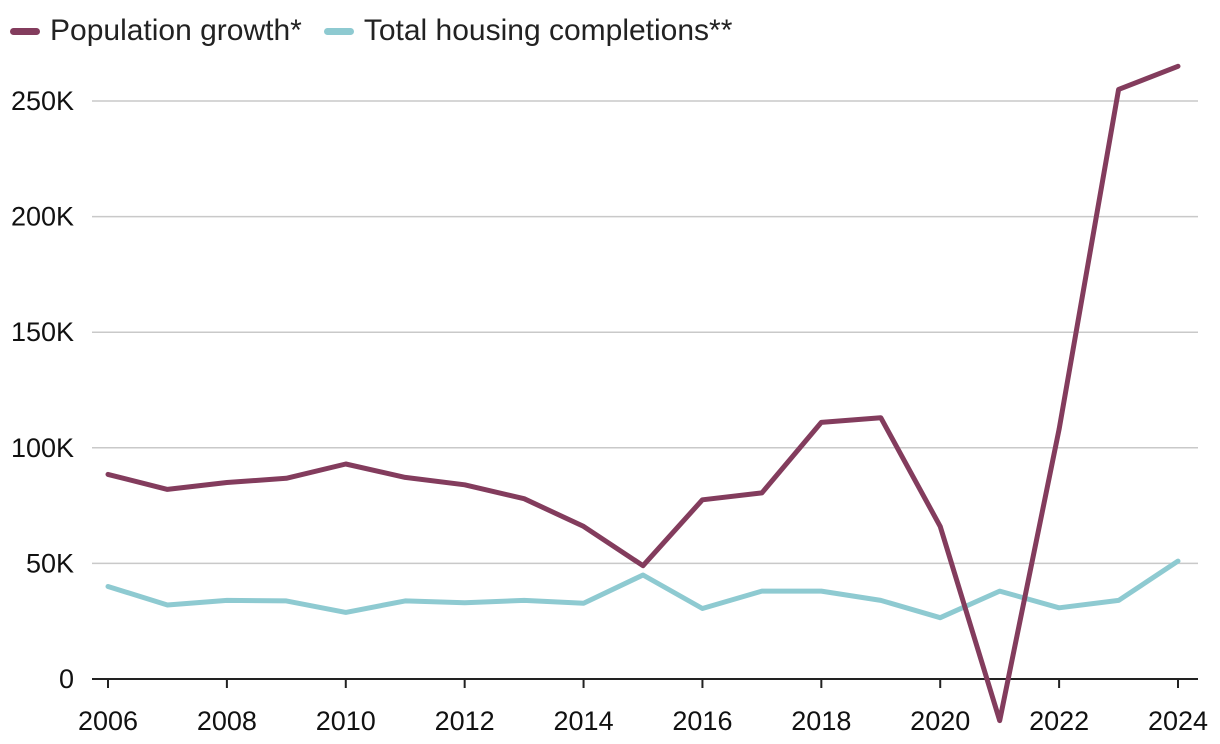  I want to click on legend-item-housing-completions: Total housing completions**, so click(528, 31).